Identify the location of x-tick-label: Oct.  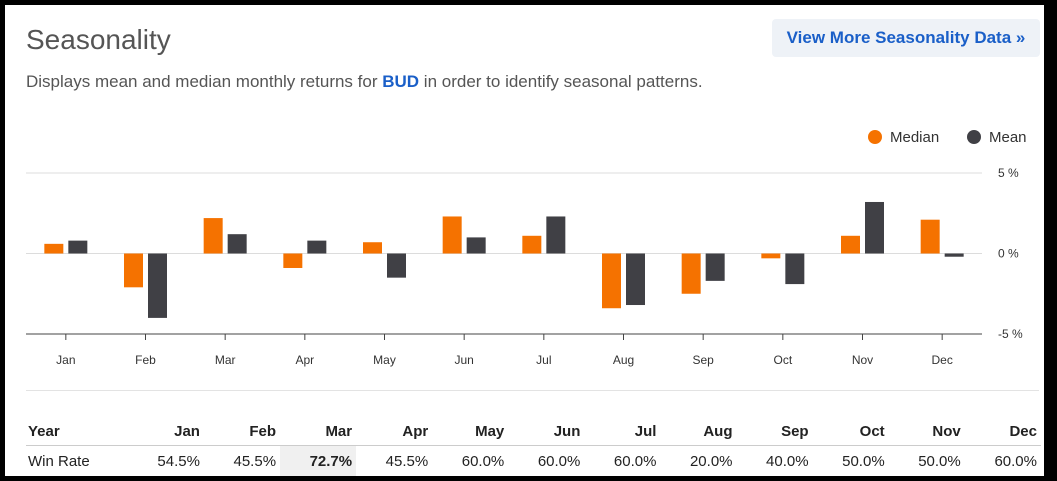
(782, 360).